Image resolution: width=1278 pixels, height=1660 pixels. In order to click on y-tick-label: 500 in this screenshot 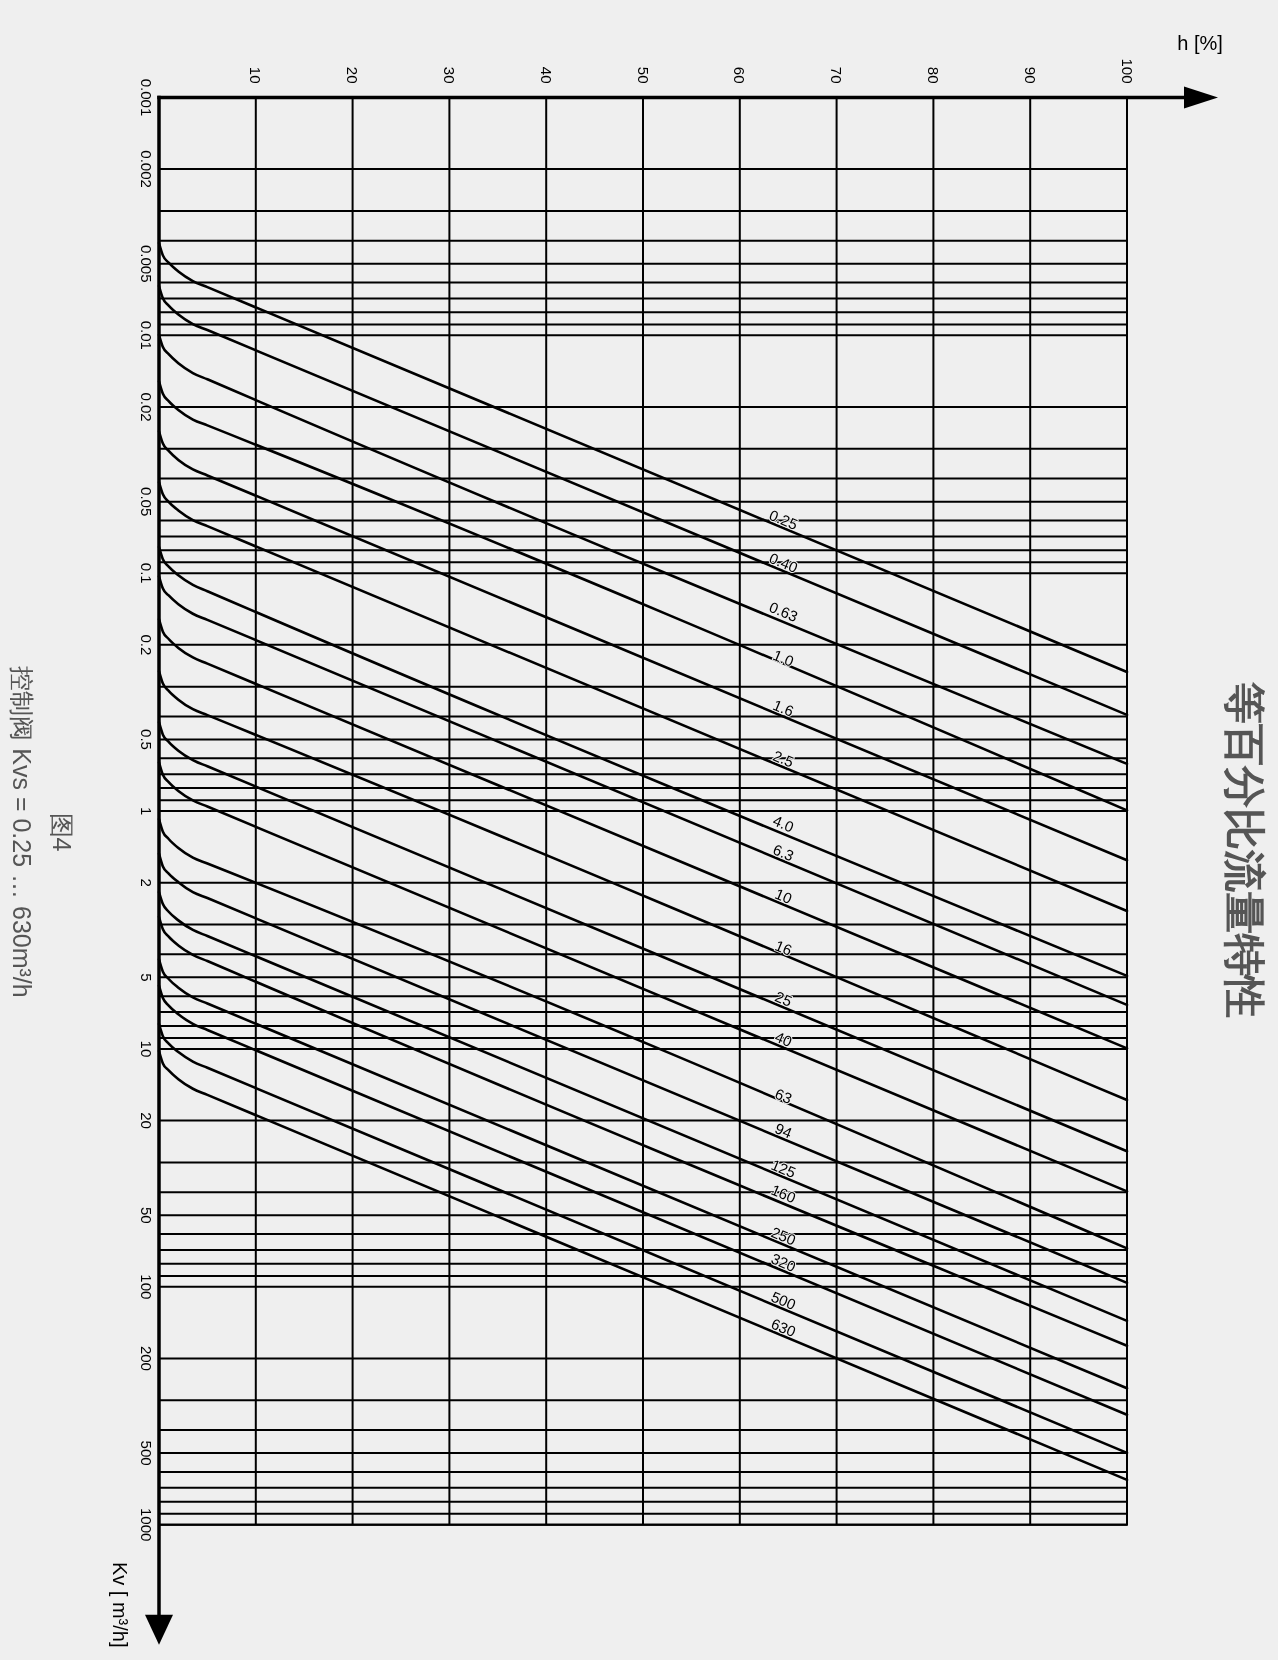, I will do `click(146, 1453)`.